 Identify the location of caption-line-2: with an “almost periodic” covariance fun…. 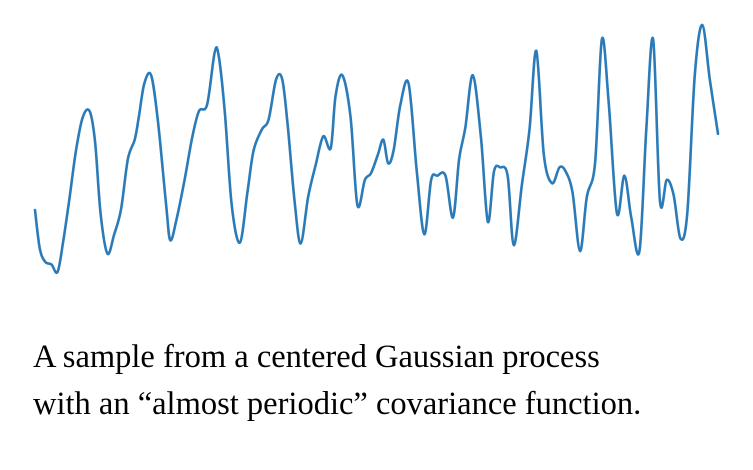
(337, 404).